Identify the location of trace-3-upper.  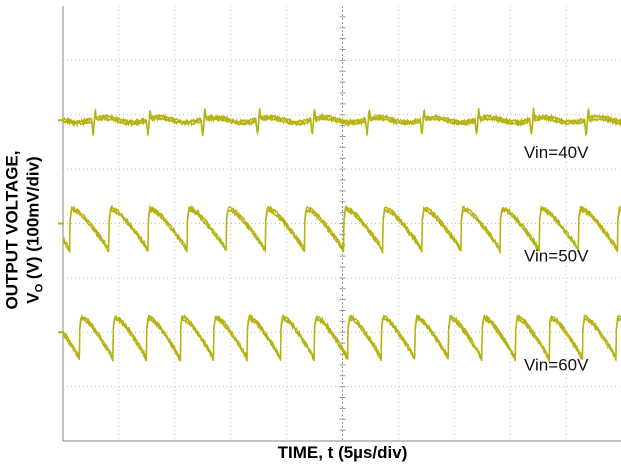
(341, 337).